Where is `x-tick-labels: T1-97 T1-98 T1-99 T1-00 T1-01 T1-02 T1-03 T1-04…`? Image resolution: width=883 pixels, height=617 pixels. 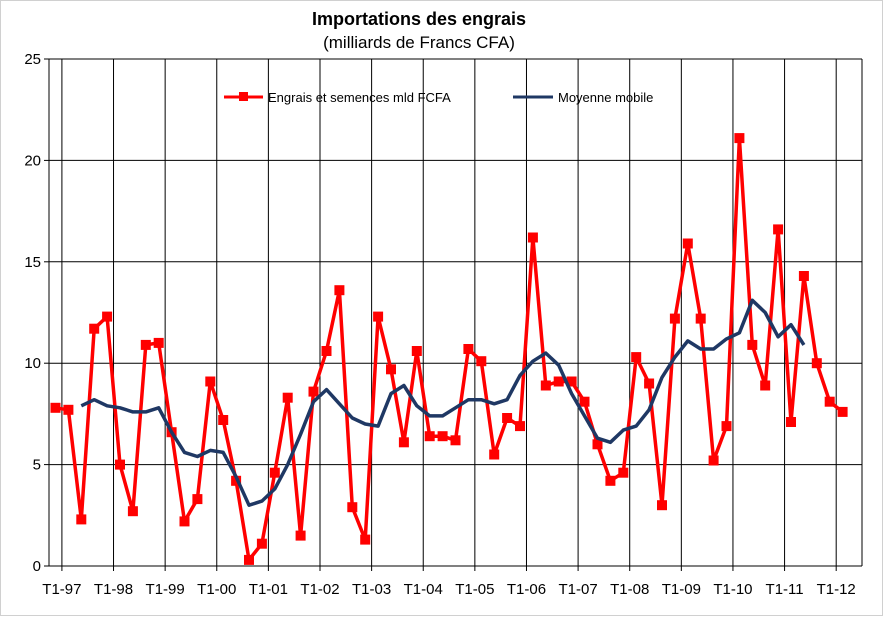
x-tick-labels: T1-97 T1-98 T1-99 T1-00 T1-01 T1-02 T1-03 T1-04… is located at coordinates (448, 589).